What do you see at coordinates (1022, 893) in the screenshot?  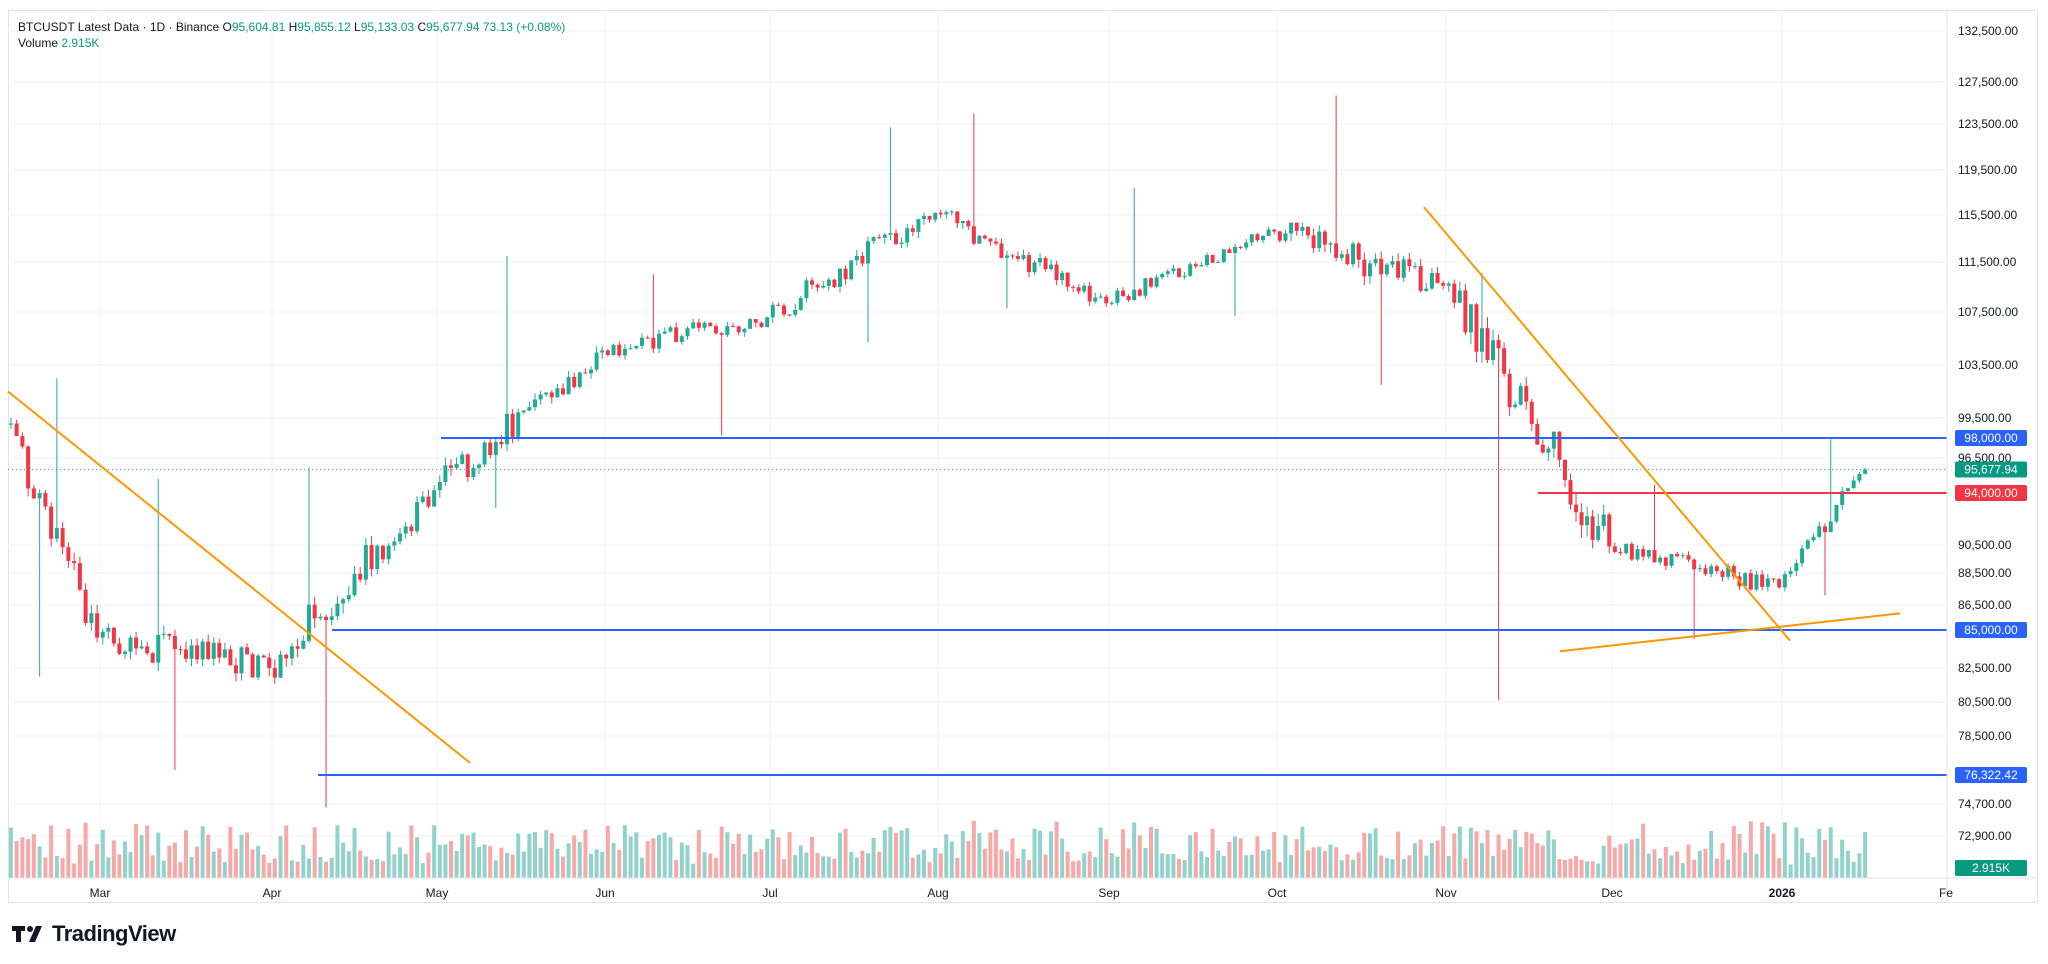 I see `time-axis: Mar Apr May Jun Jul Aug Sep Oct Nov Dec 2026 Fe` at bounding box center [1022, 893].